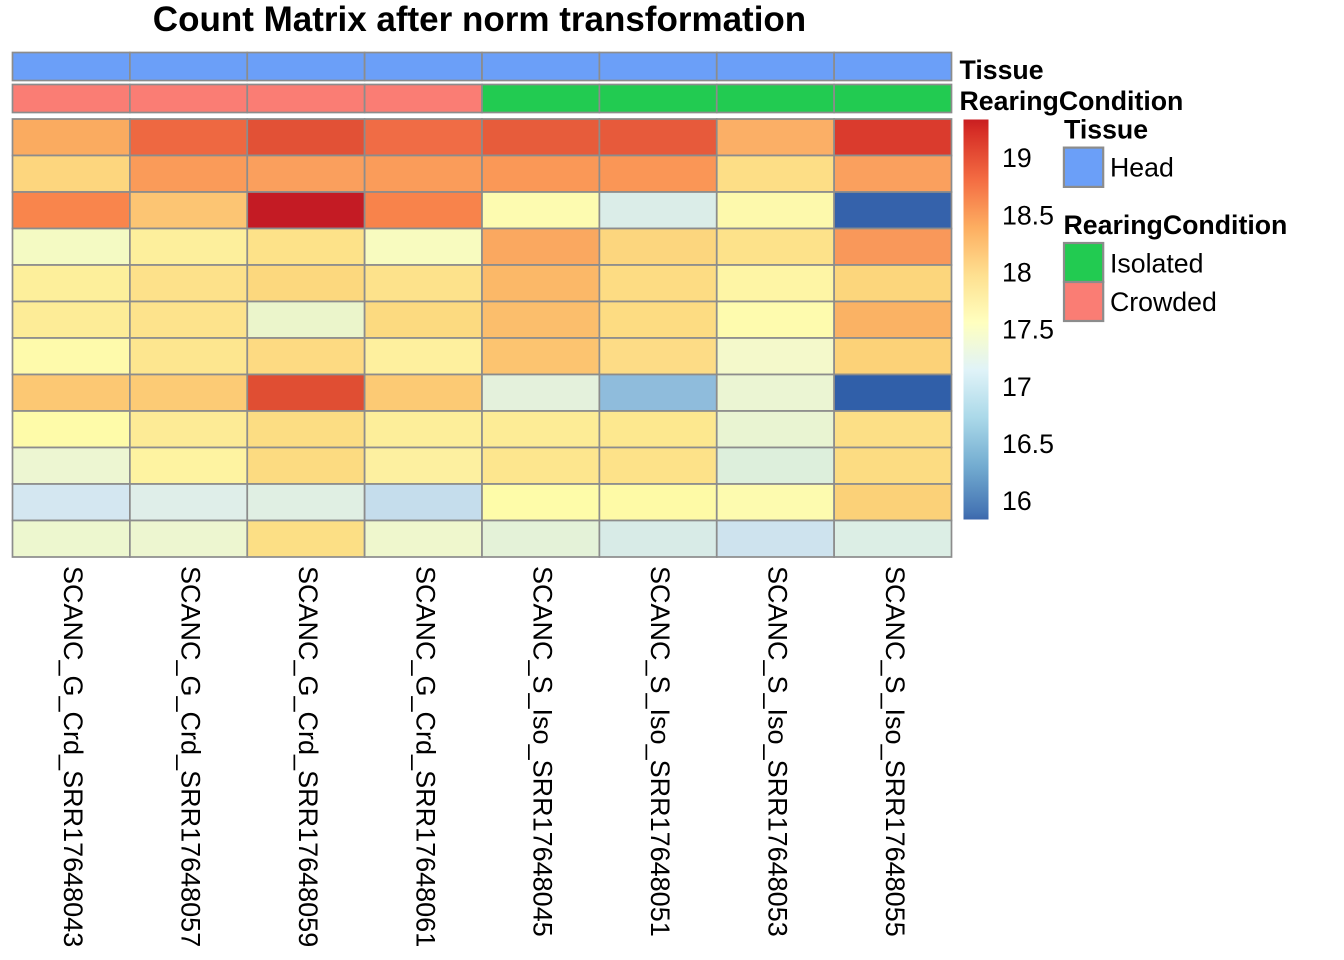 This screenshot has height=960, width=1344. What do you see at coordinates (777, 751) in the screenshot?
I see `svg-text: SCANC_S_Iso_SRR17648053` at bounding box center [777, 751].